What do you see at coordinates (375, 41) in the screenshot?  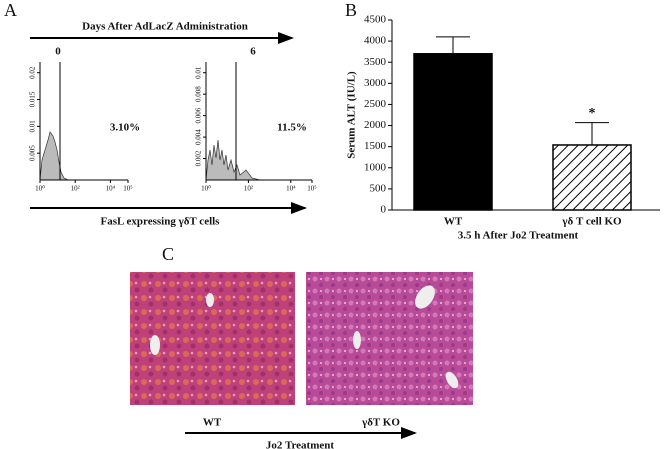 I see `y-tick-label: 4000` at bounding box center [375, 41].